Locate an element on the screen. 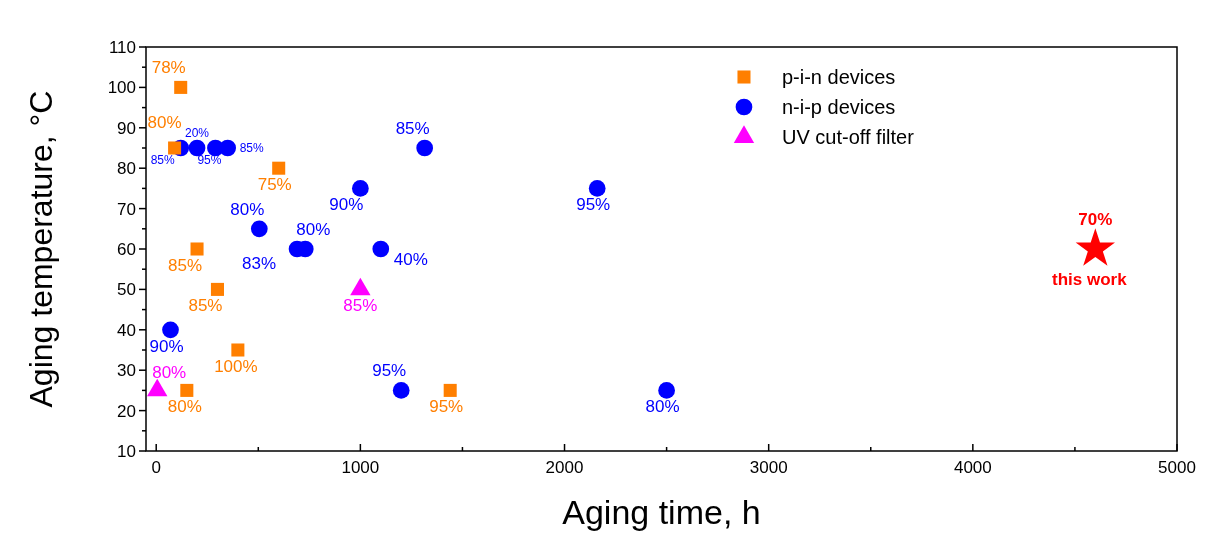 The width and height of the screenshot is (1207, 544). annotation: 83% is located at coordinates (259, 263).